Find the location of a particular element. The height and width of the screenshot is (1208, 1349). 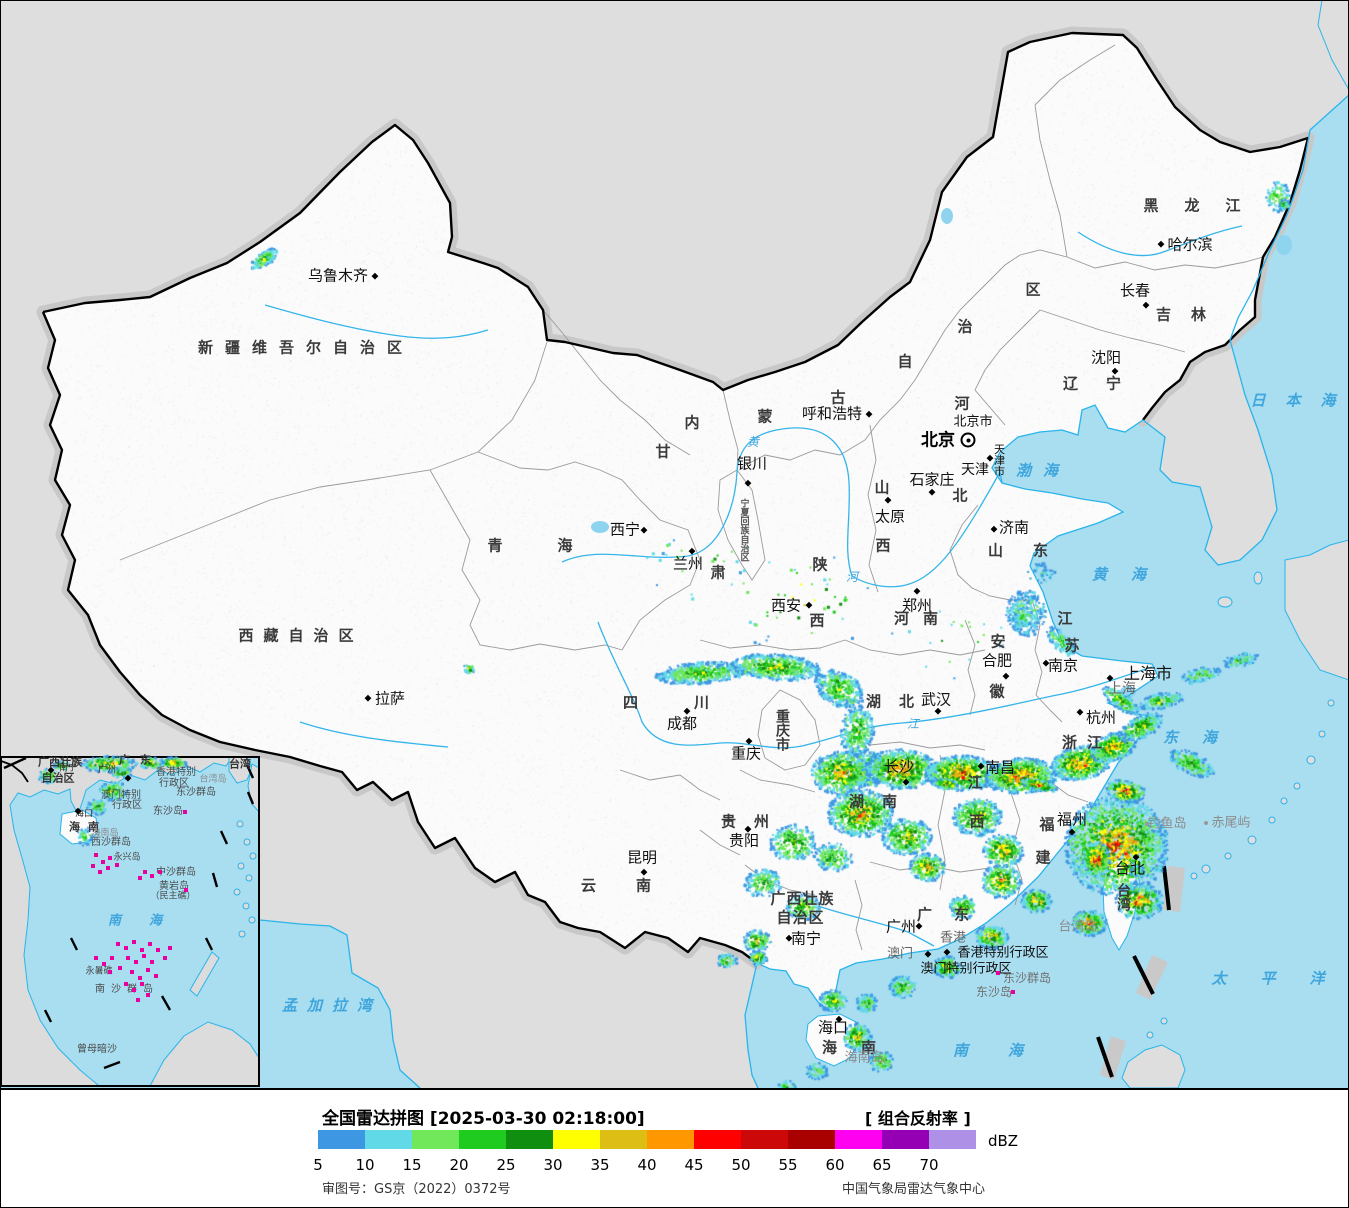

colorbar-tick: 20 is located at coordinates (459, 1165).